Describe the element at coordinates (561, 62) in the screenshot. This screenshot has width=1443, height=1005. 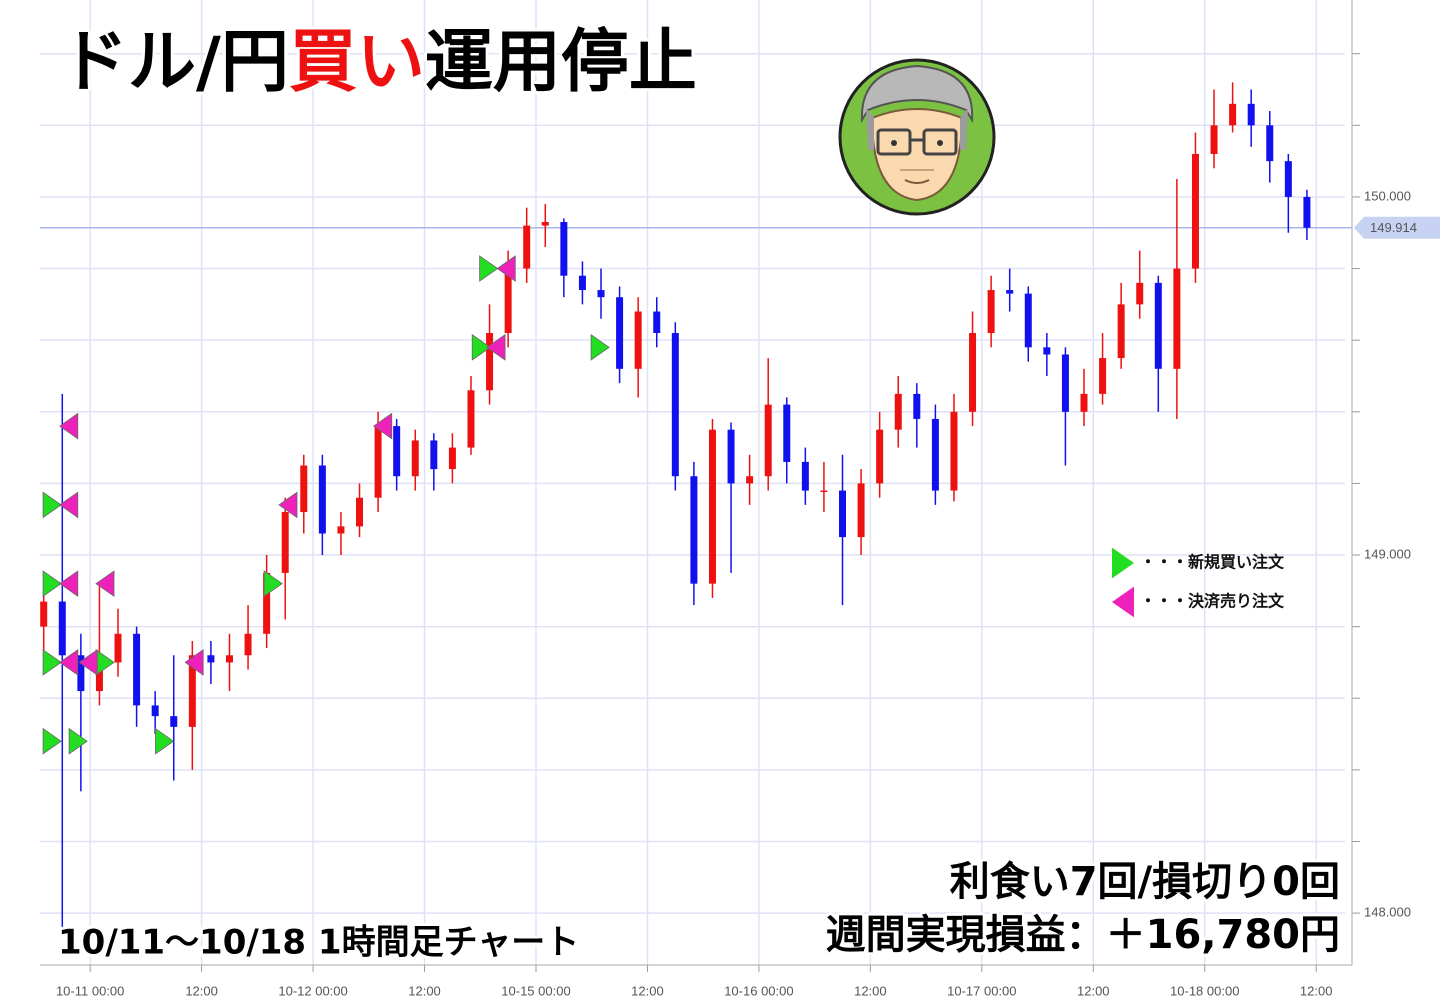
I see `title-segment: 運用停止` at that location.